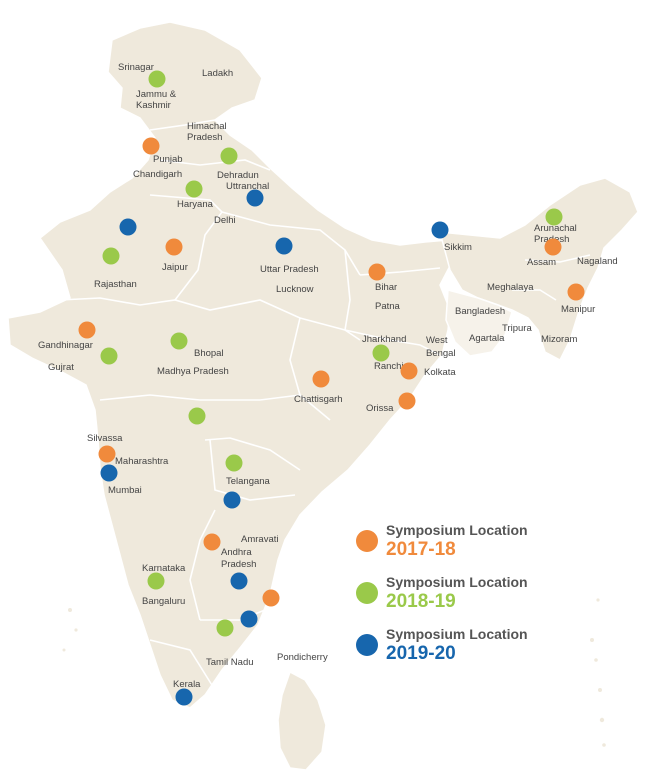  Describe the element at coordinates (61, 367) in the screenshot. I see `region-label: Gujrat` at that location.